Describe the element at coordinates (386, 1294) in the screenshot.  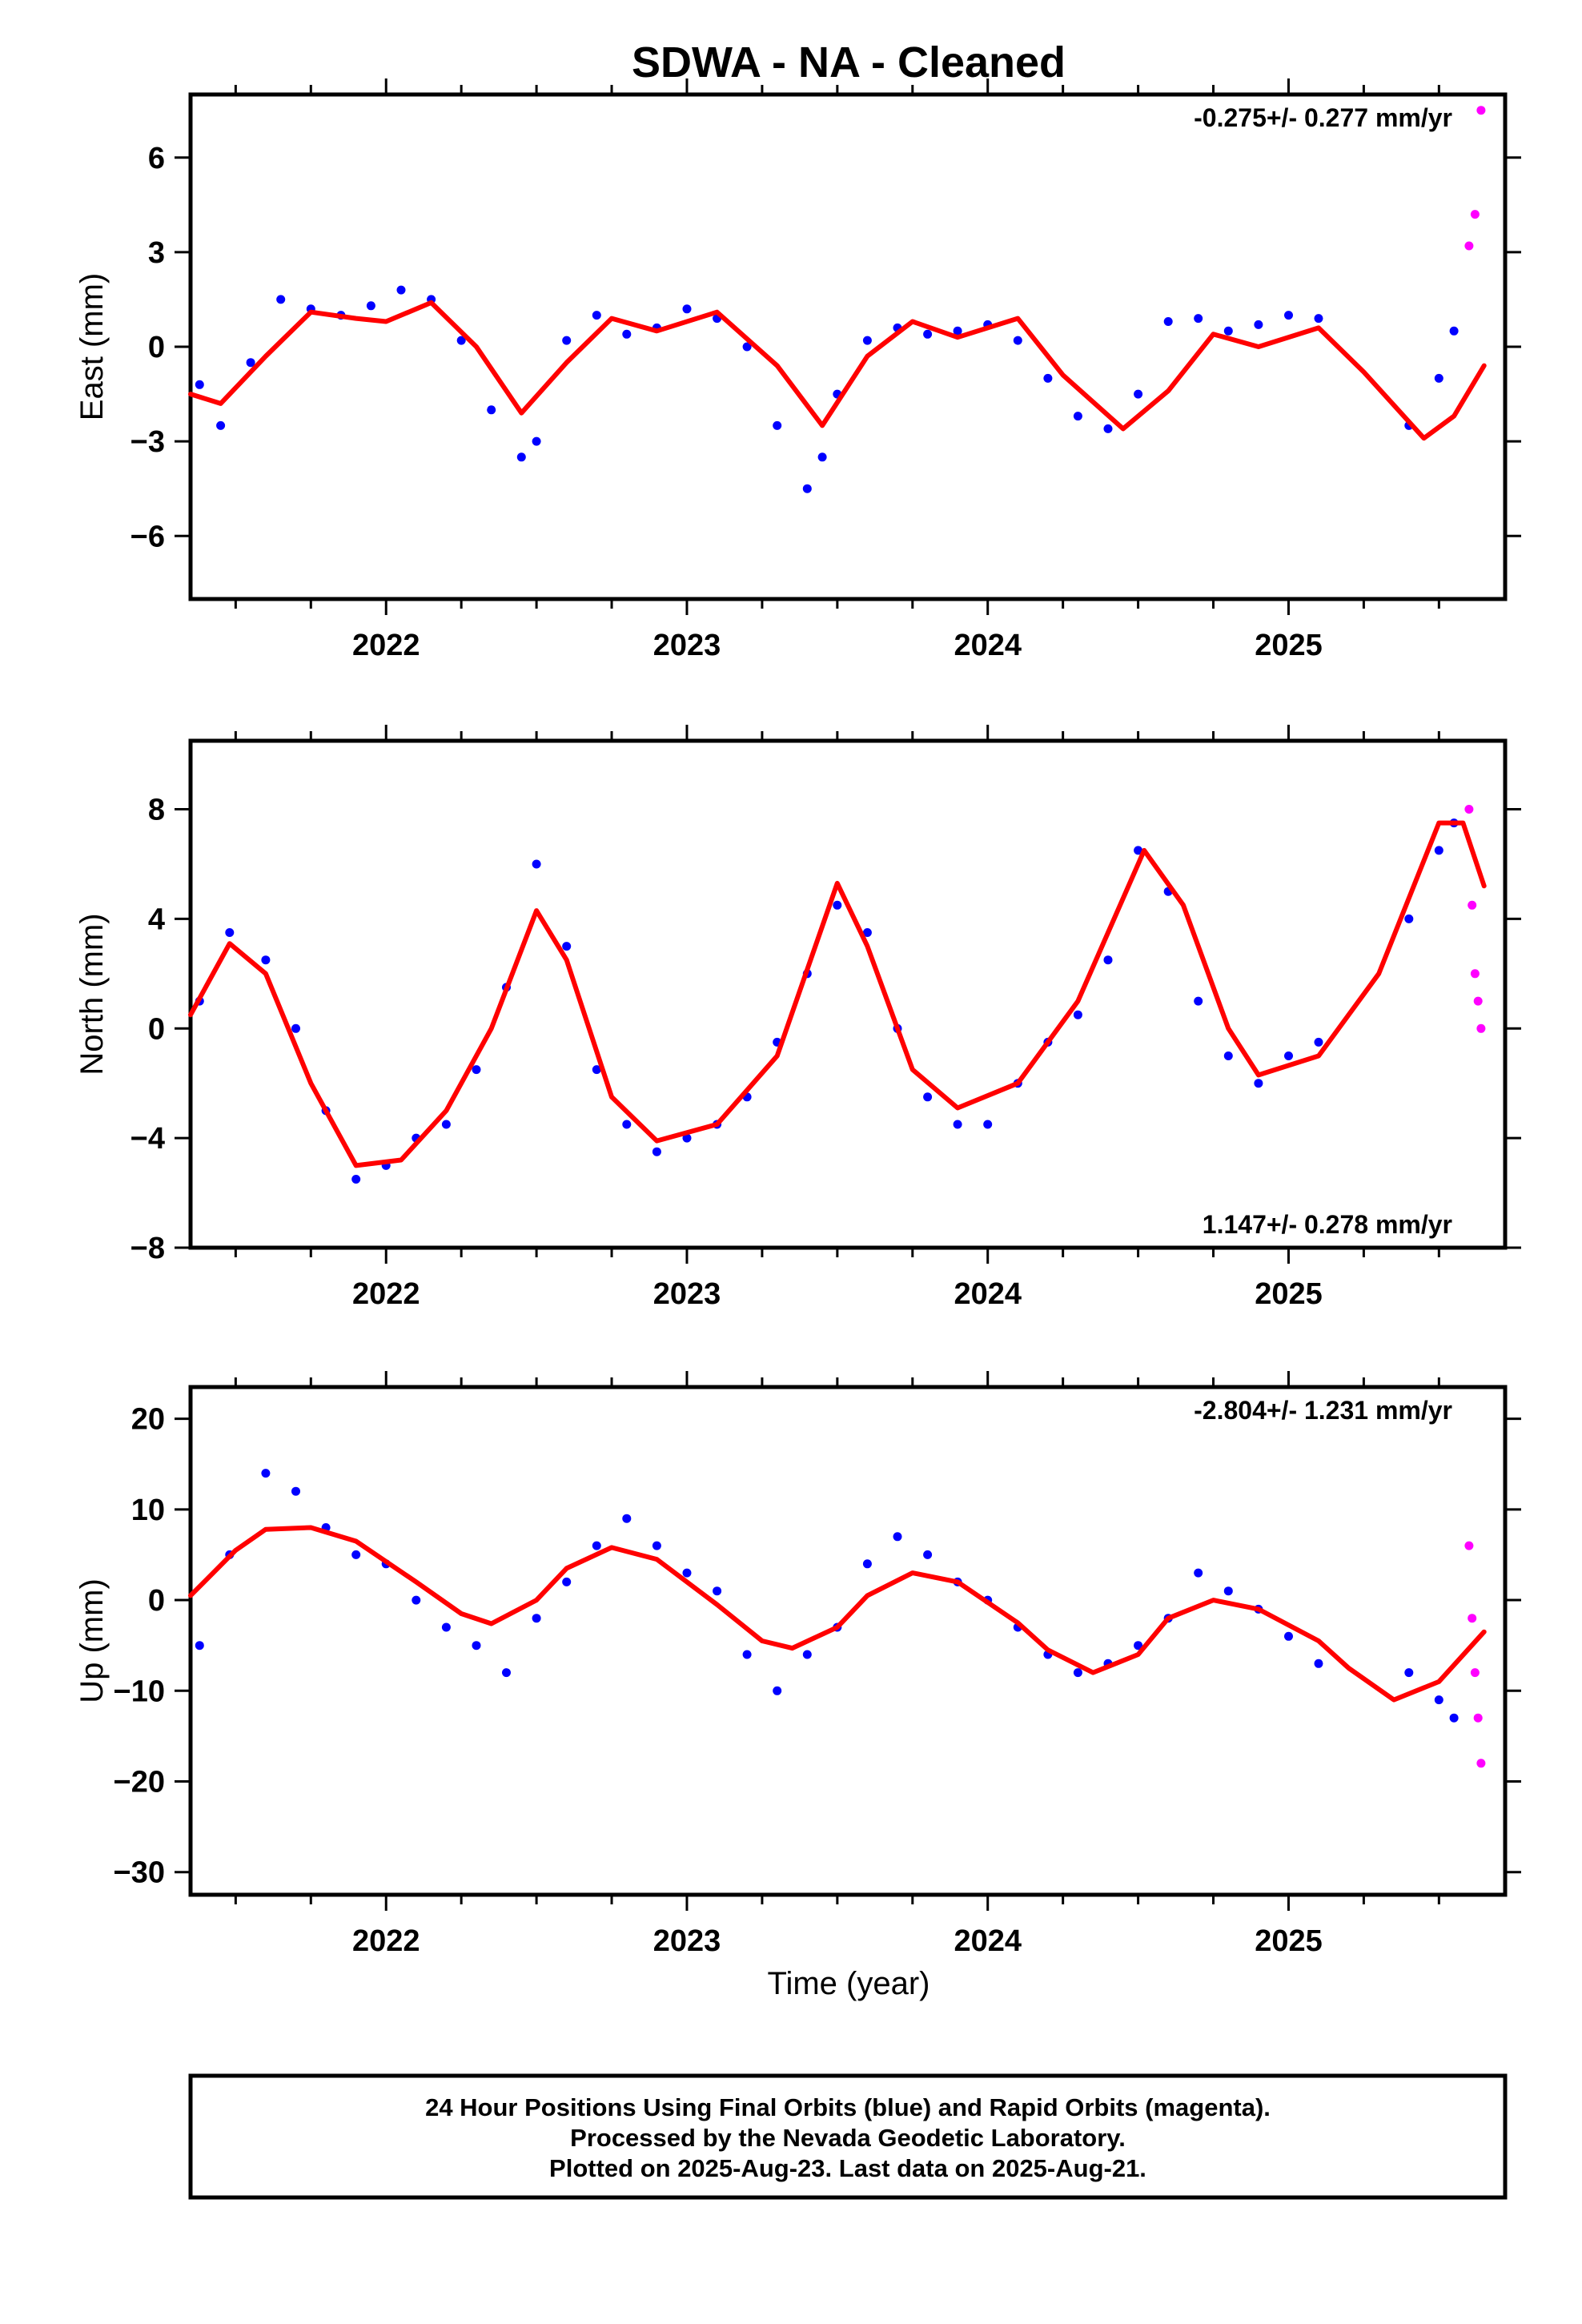
I see `north-x-tick-label: 2022` at that location.